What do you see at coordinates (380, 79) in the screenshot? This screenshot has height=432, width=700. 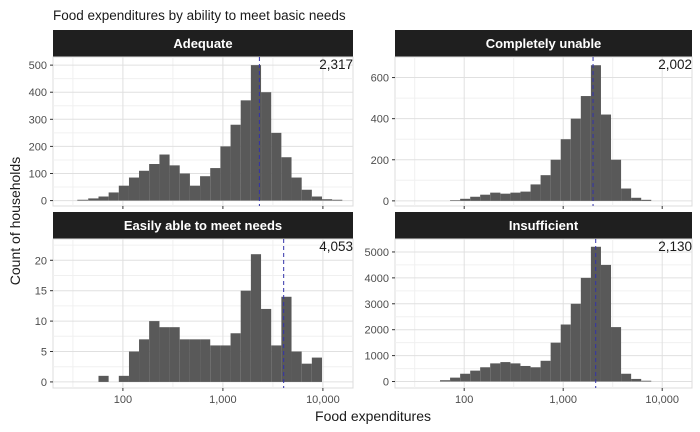 I see `y-tick-label: 600` at bounding box center [380, 79].